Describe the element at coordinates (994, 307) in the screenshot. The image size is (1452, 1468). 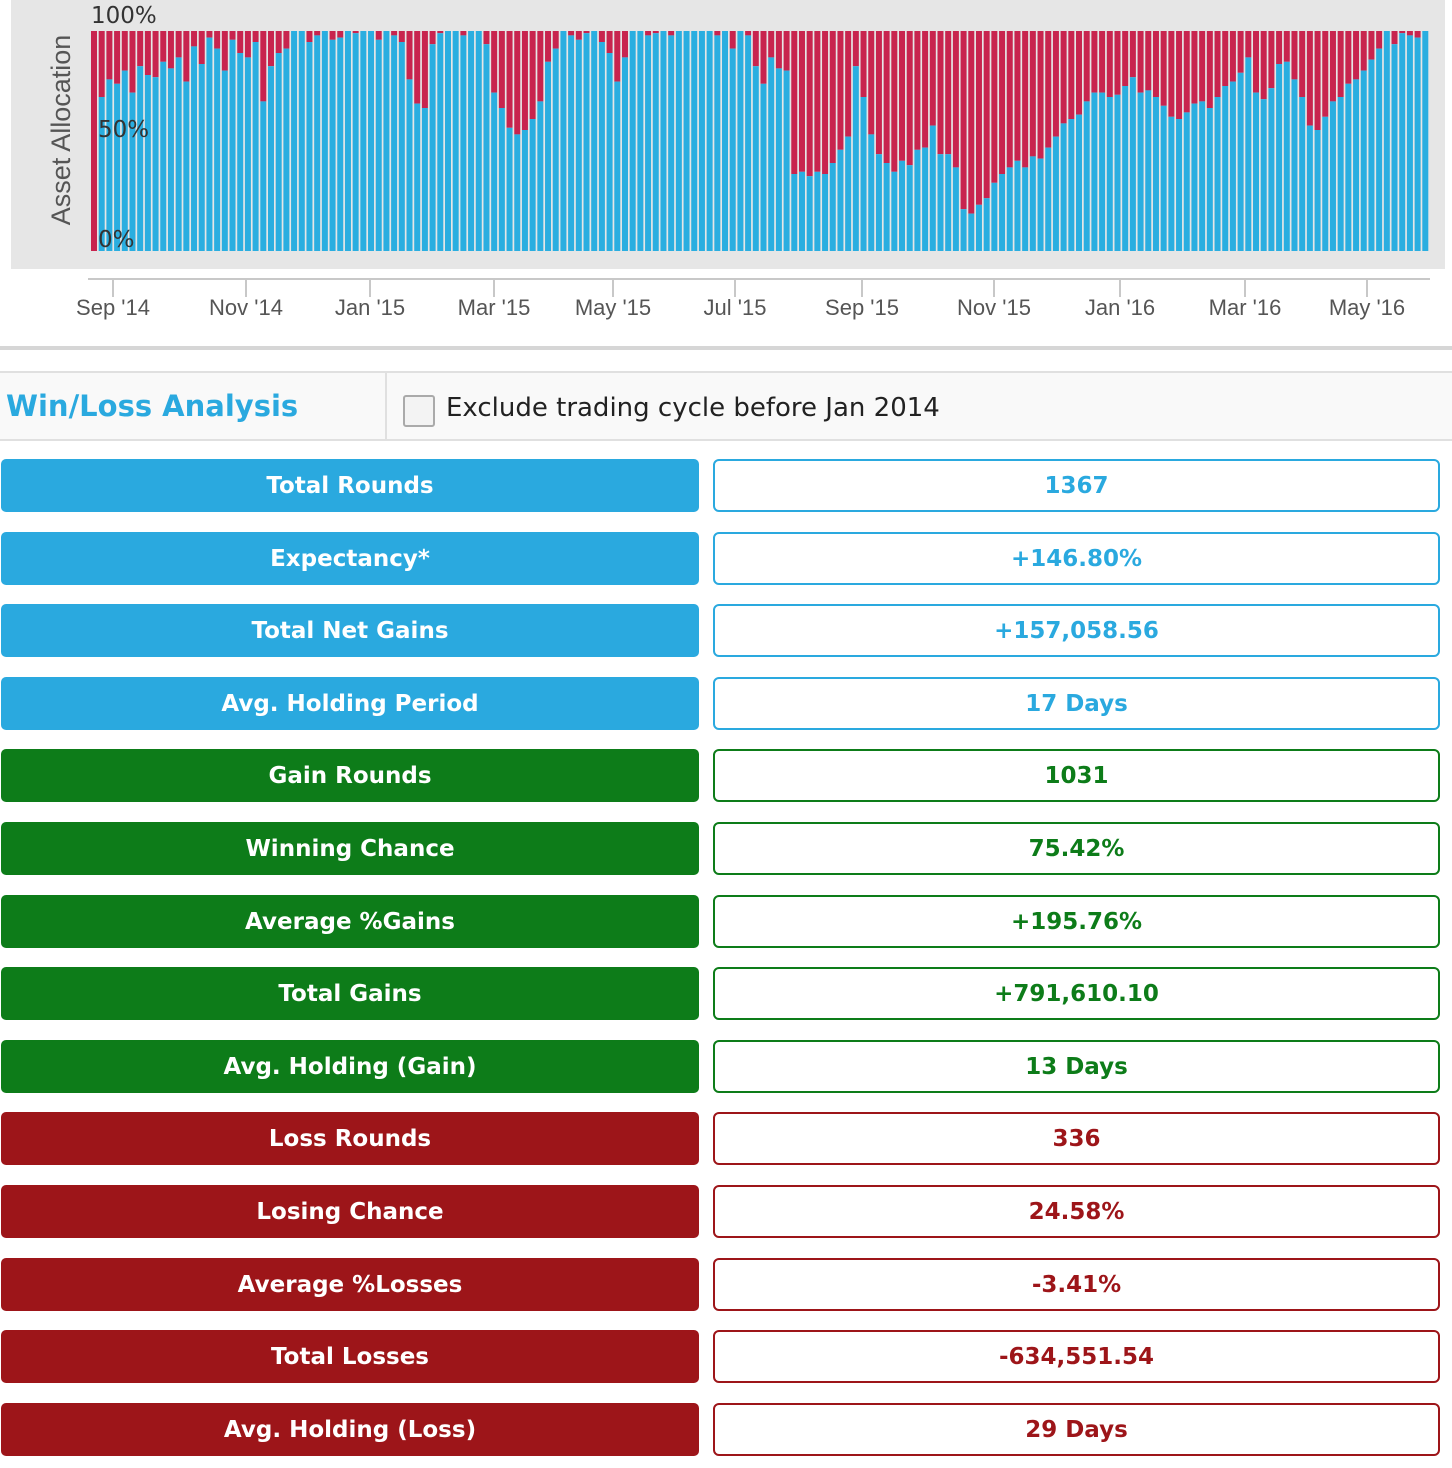
I see `x-tick-label: Nov '15` at that location.